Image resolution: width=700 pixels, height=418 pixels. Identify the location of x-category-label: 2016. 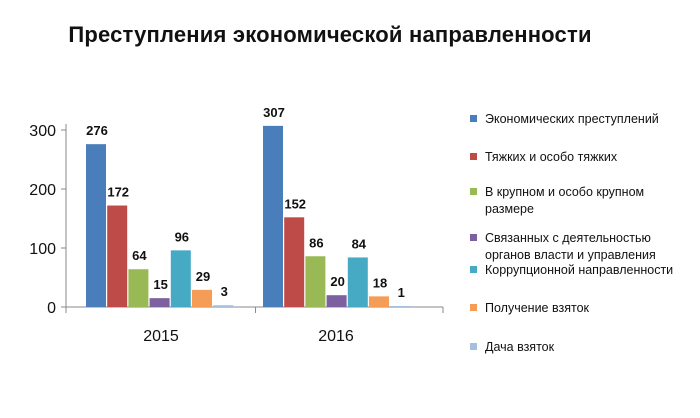
(336, 336).